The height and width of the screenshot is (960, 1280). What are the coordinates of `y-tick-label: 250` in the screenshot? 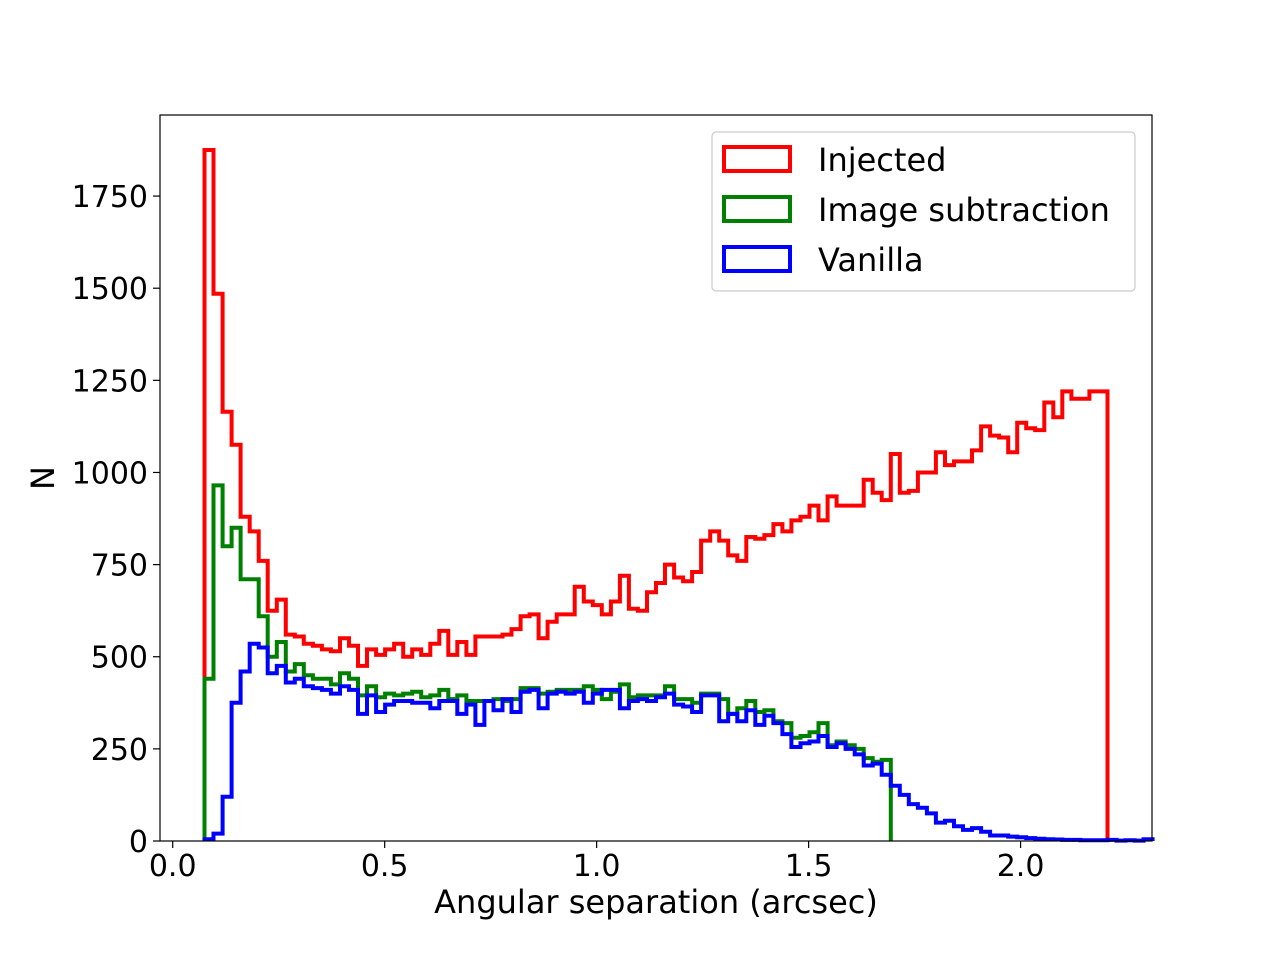 It's located at (119, 750).